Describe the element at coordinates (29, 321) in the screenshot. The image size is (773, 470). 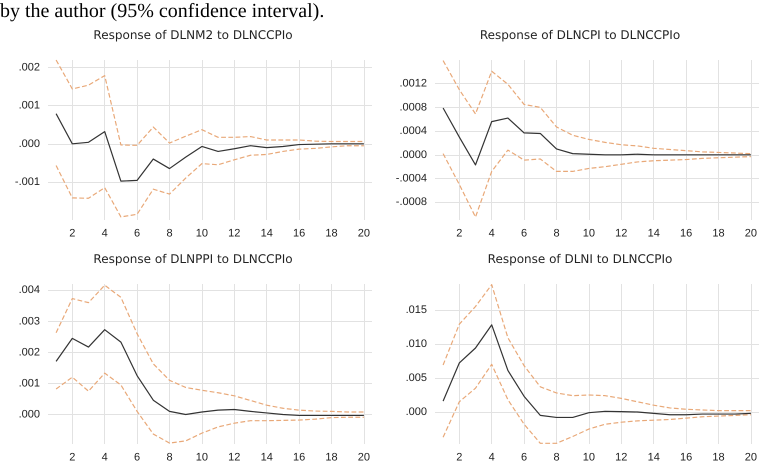
I see `y-tick-label: .003` at that location.